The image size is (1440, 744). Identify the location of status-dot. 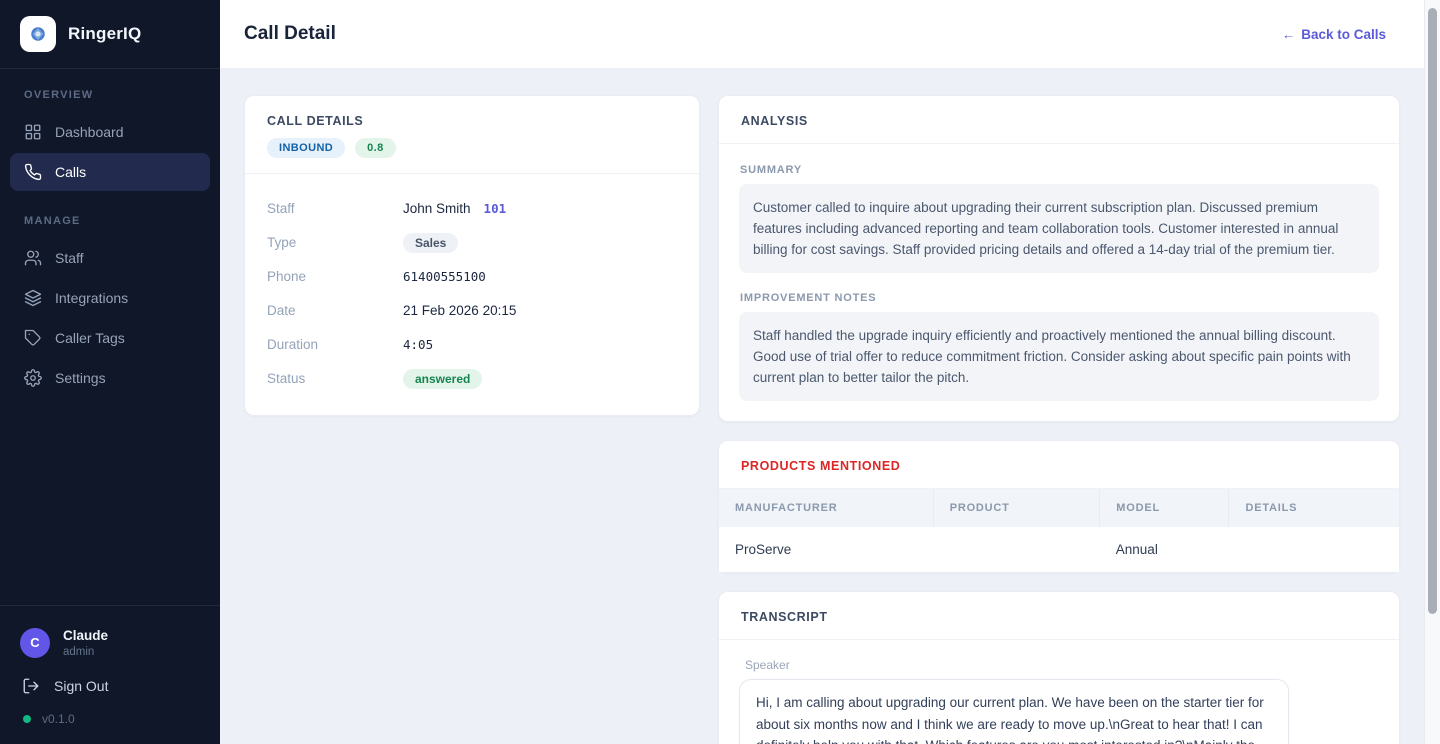
(27, 719).